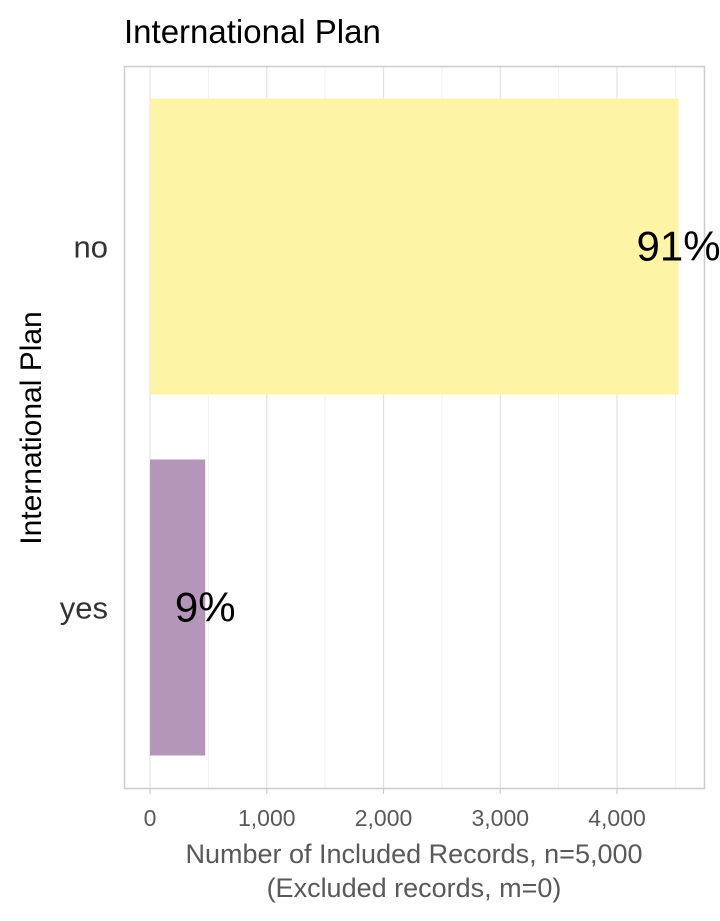 This screenshot has height=921, width=720. I want to click on y-tick-label-yes: yes, so click(84, 608).